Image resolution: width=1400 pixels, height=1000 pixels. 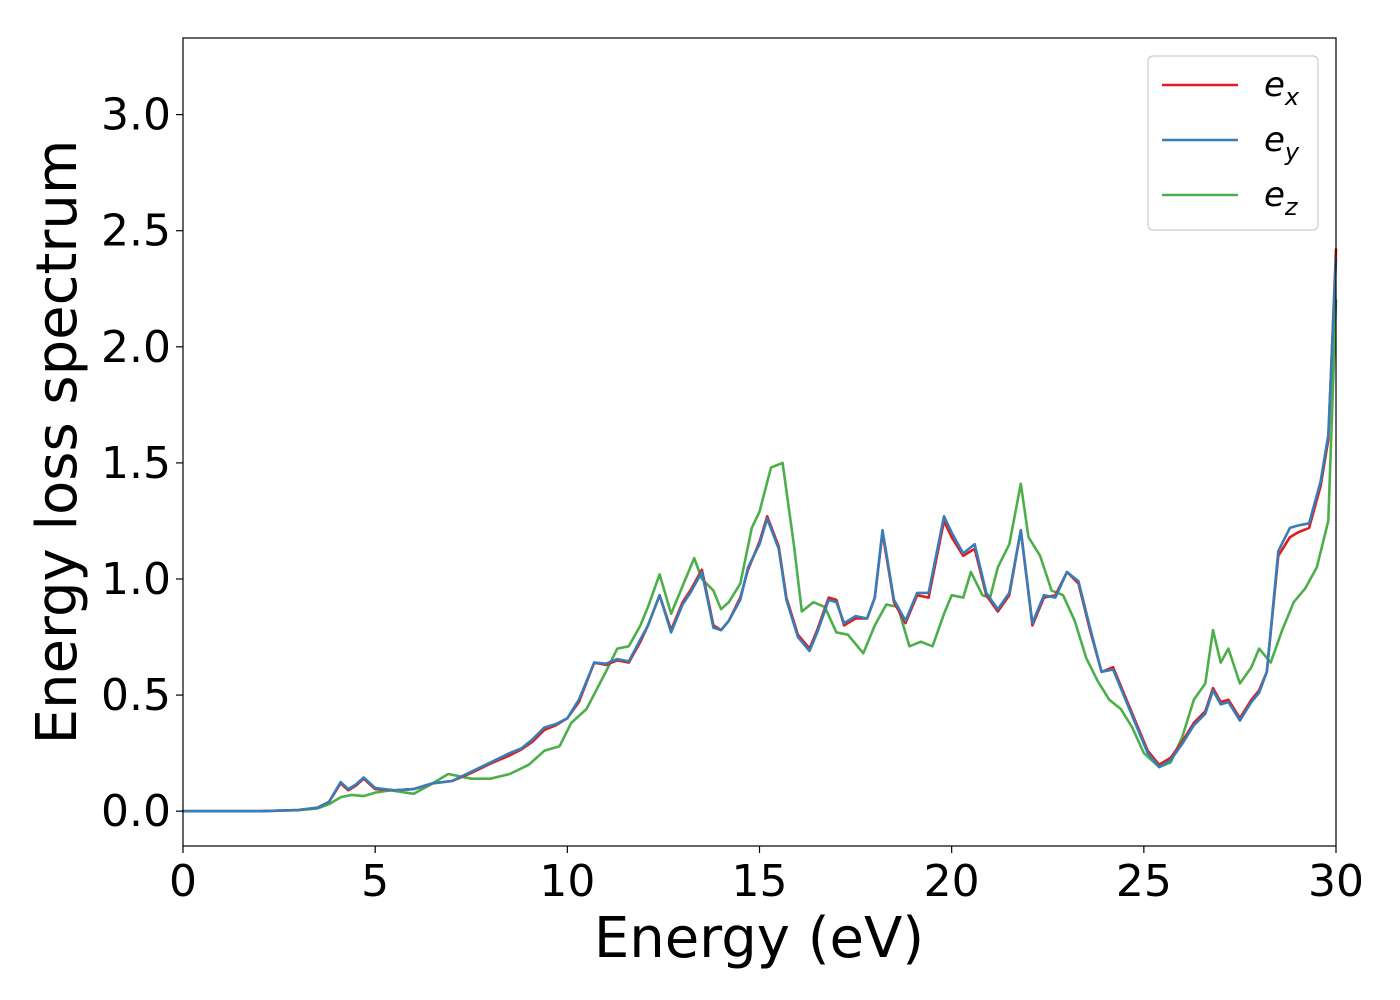 I want to click on legend-label-e-x: ex, so click(x=1282, y=88).